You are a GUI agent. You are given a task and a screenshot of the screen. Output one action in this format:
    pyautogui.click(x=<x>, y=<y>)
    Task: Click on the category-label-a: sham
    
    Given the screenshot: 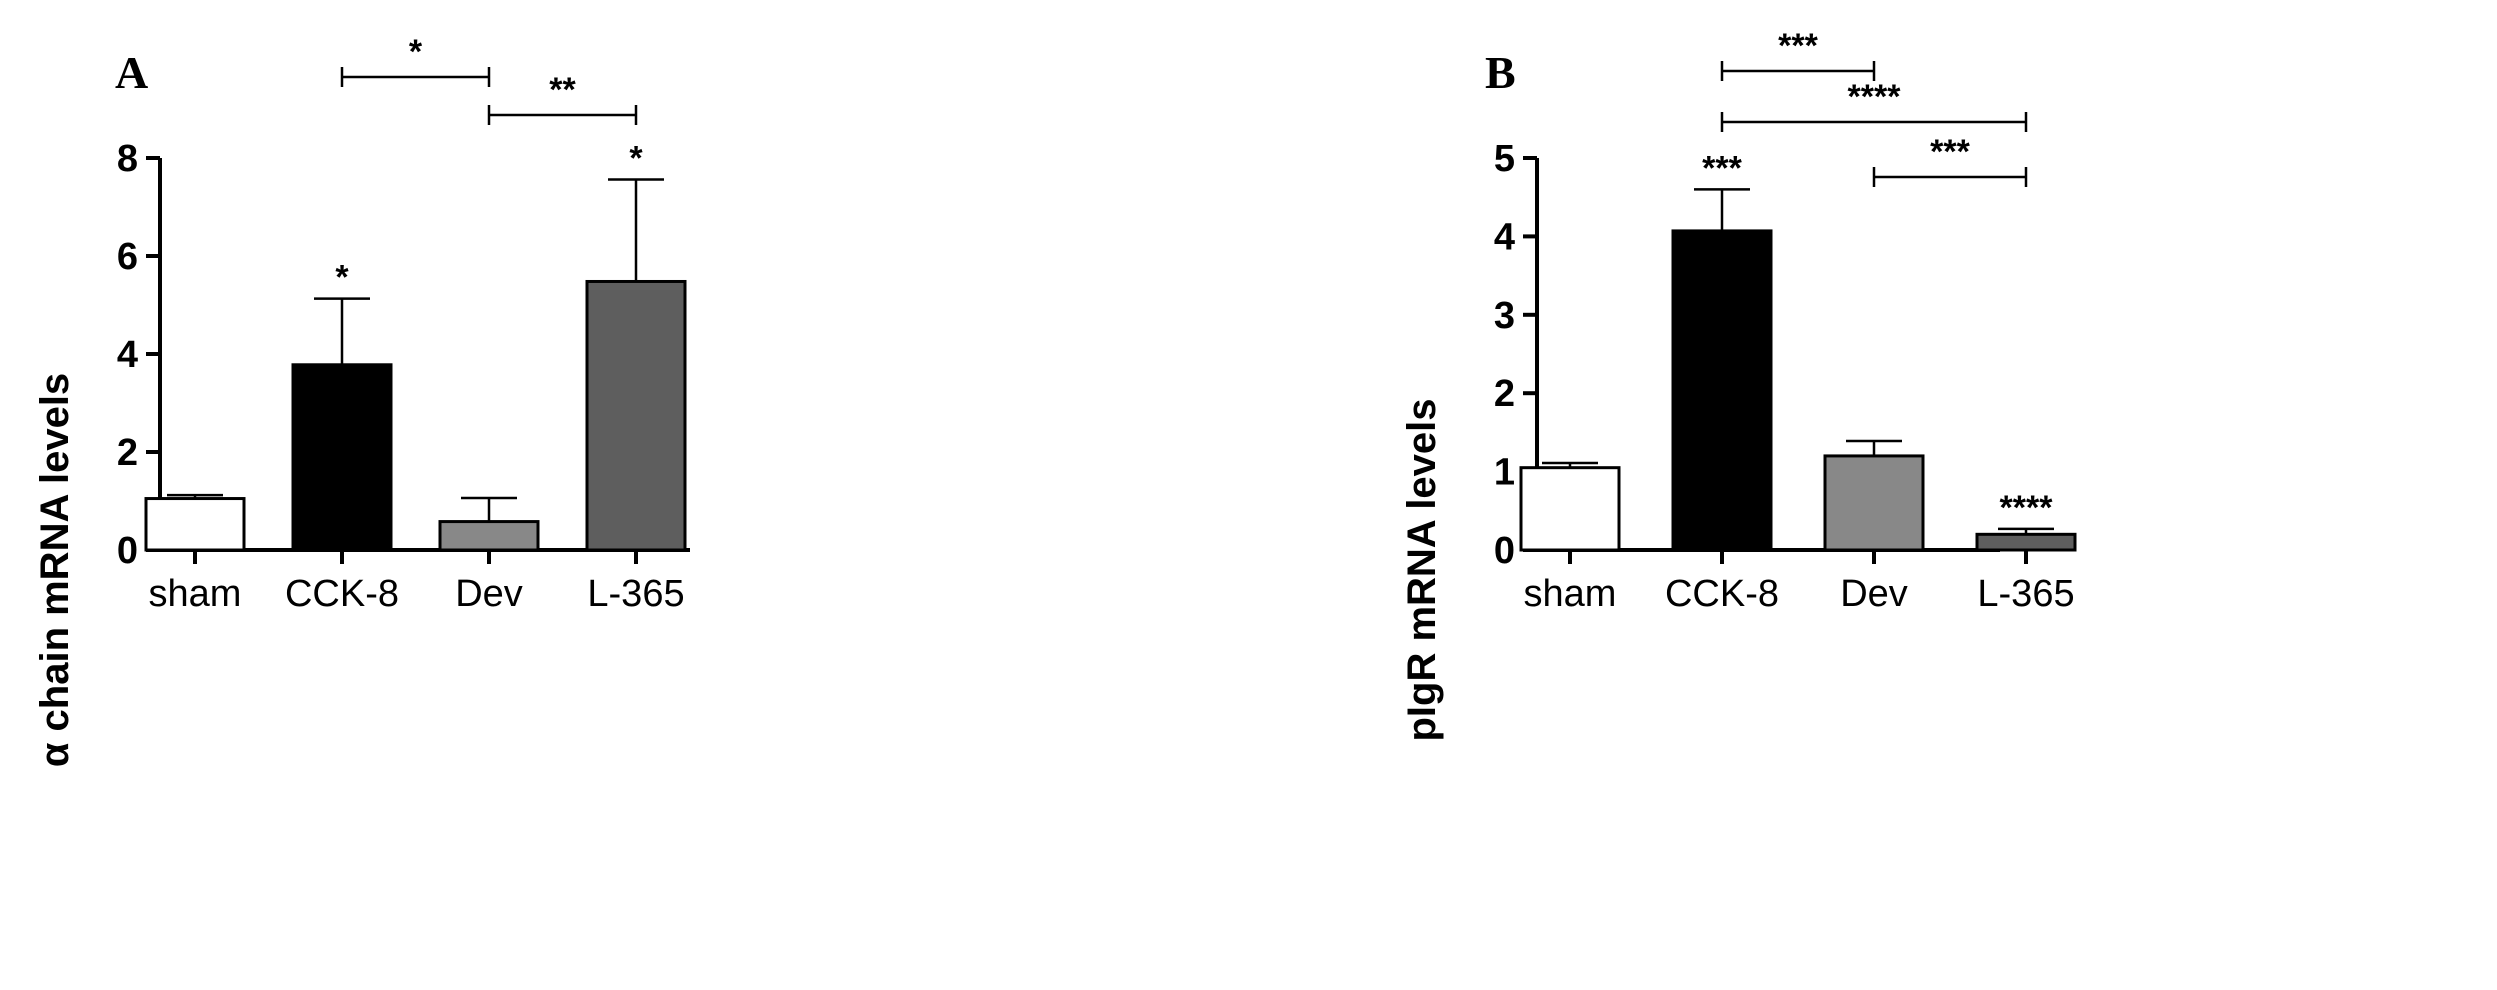 What is the action you would take?
    pyautogui.click(x=195, y=594)
    